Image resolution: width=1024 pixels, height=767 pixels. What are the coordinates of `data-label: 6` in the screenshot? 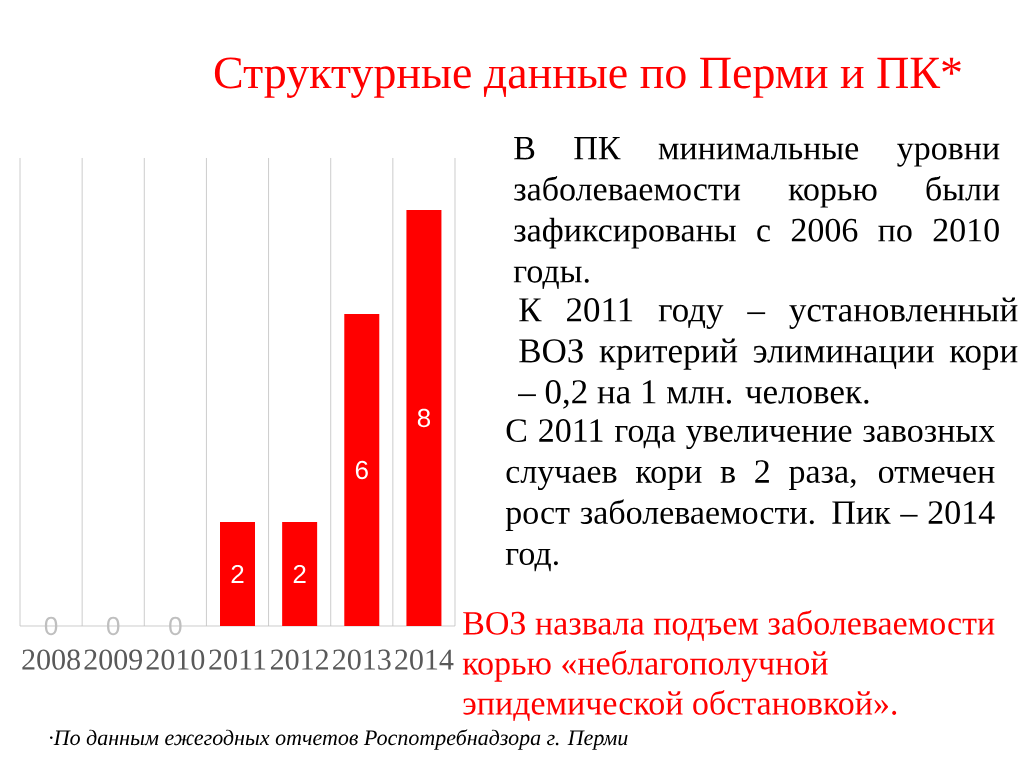 It's located at (361, 470).